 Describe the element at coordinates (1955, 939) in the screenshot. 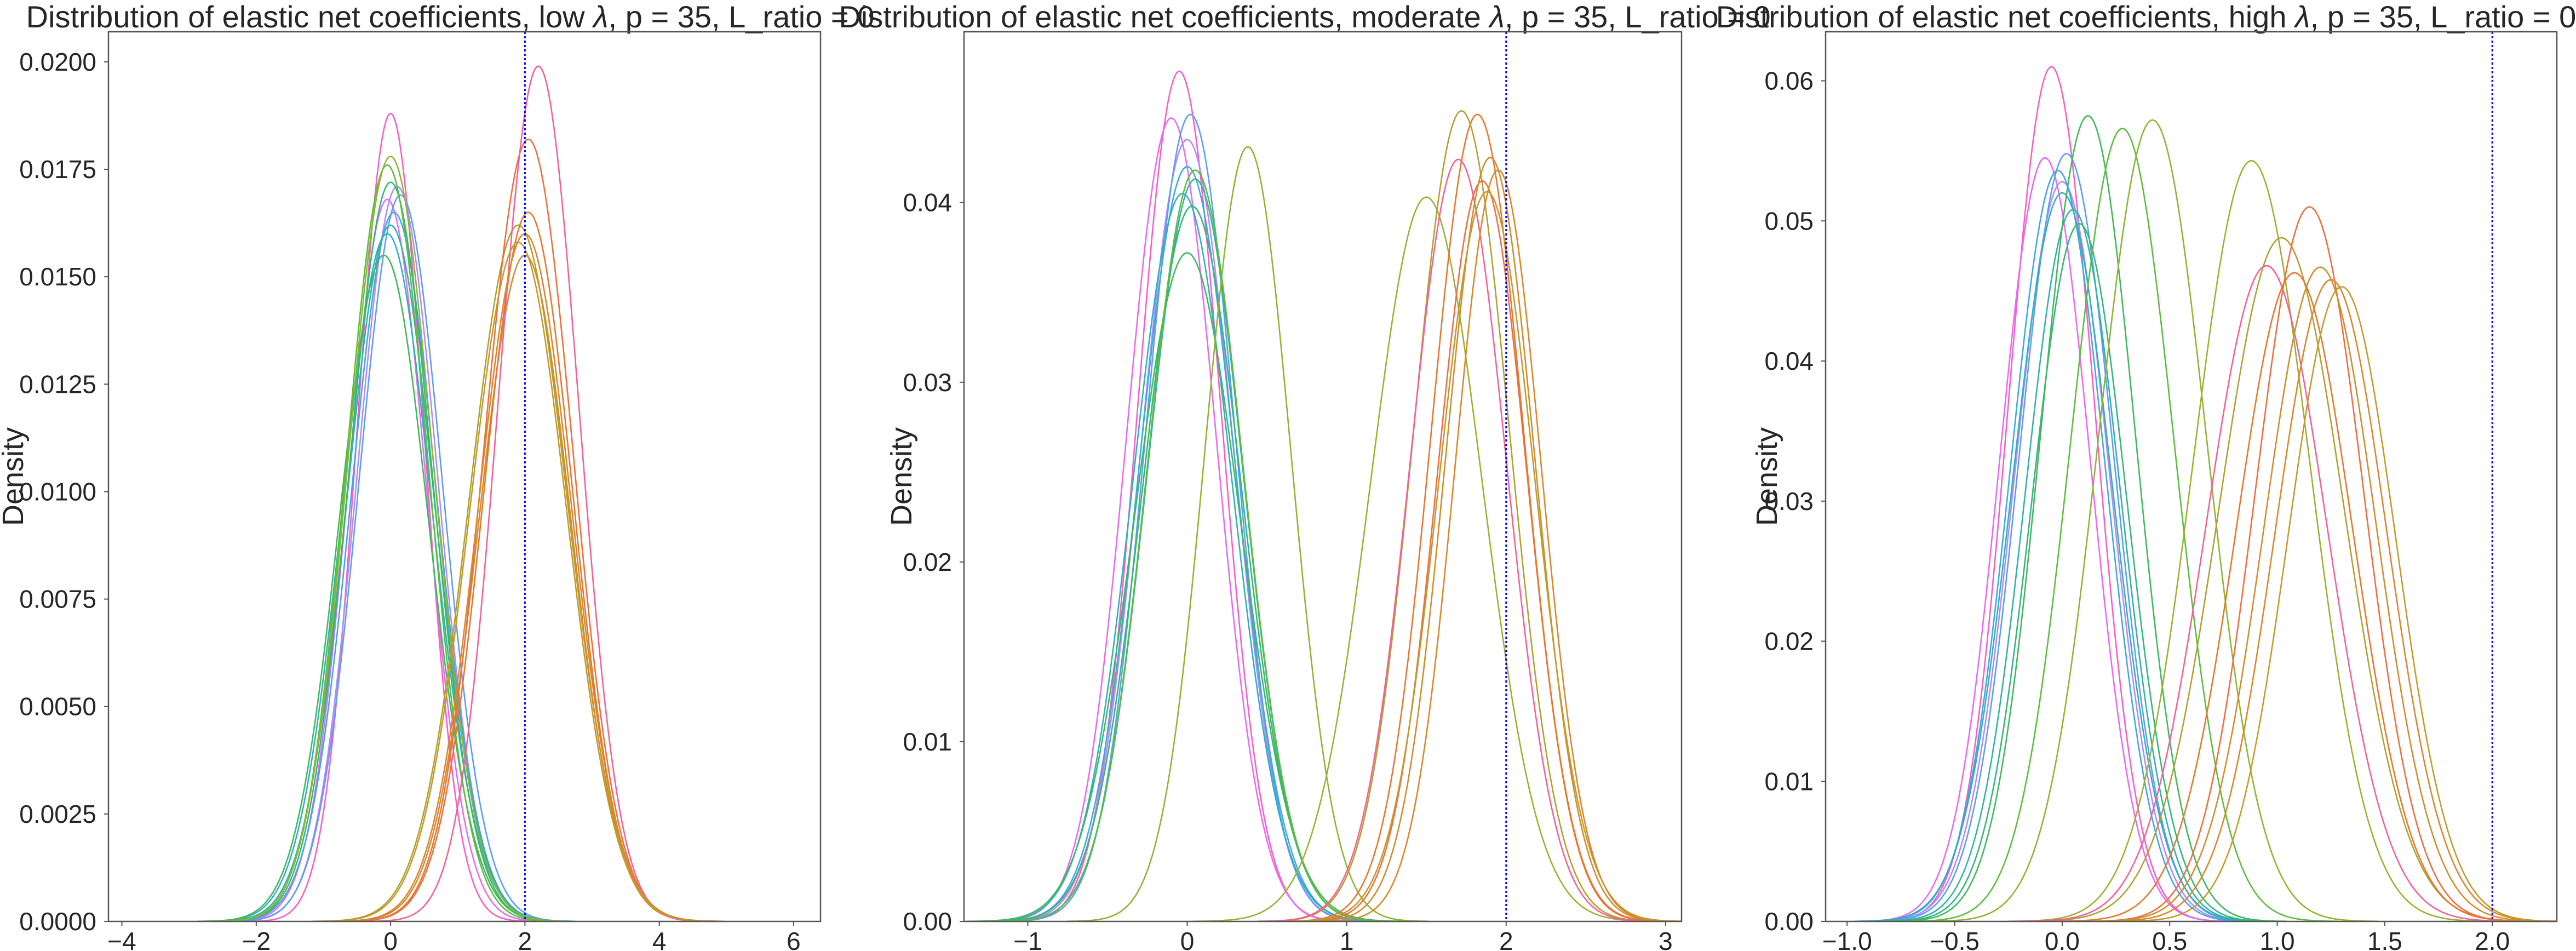

I see `x-tick-label: −0.5` at that location.